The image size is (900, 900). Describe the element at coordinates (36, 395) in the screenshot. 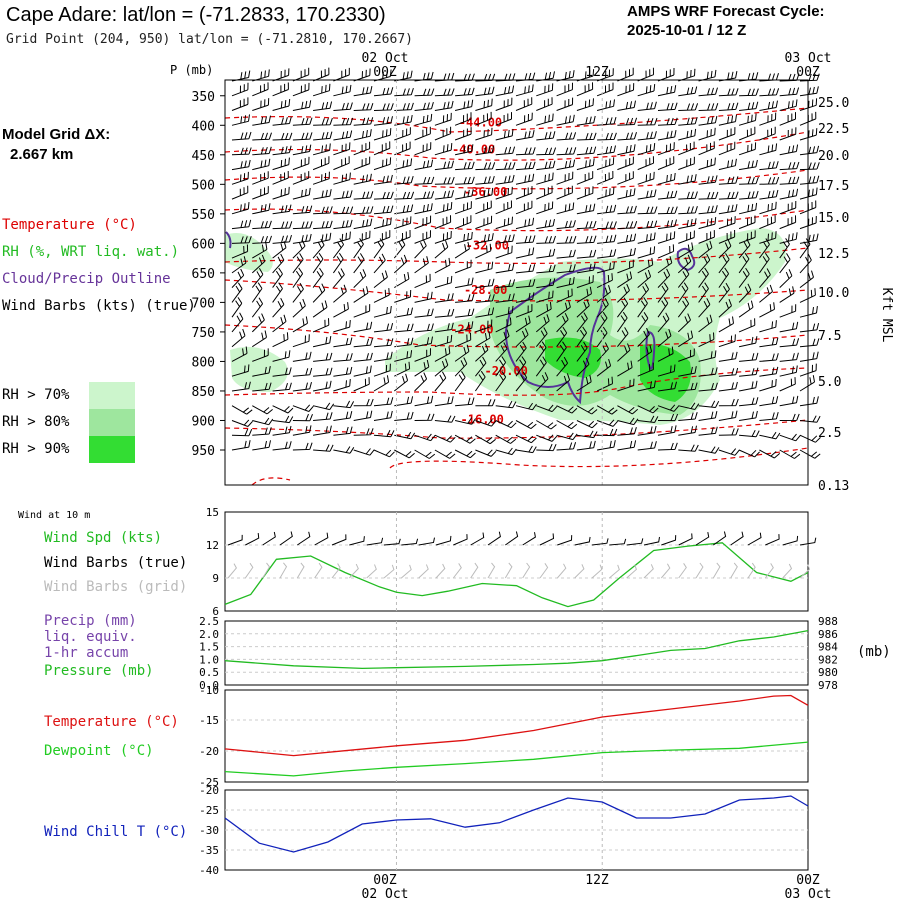

I see `legend-rh70: RH > 70%` at that location.